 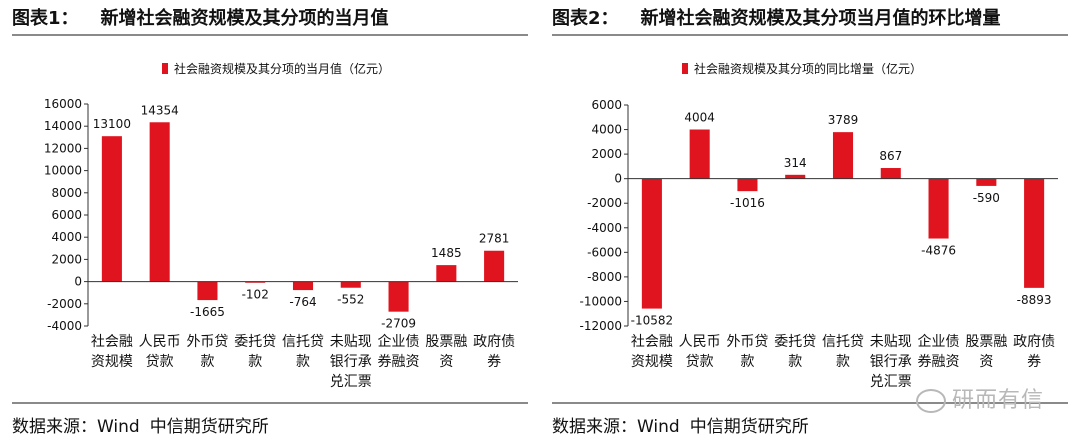 What do you see at coordinates (890, 156) in the screenshot?
I see `data-label: 867` at bounding box center [890, 156].